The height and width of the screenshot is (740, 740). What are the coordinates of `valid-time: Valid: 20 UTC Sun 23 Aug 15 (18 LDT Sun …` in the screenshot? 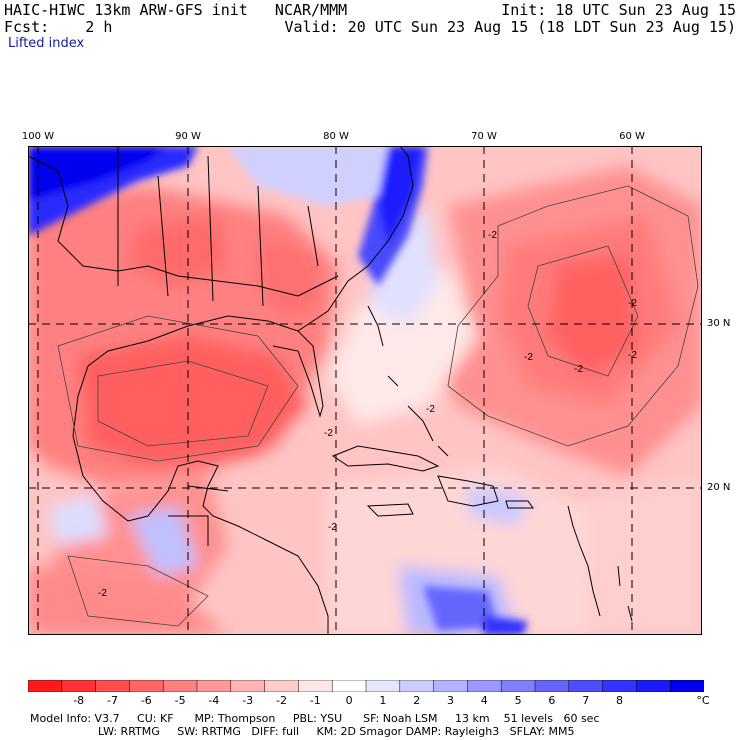 It's located at (510, 27).